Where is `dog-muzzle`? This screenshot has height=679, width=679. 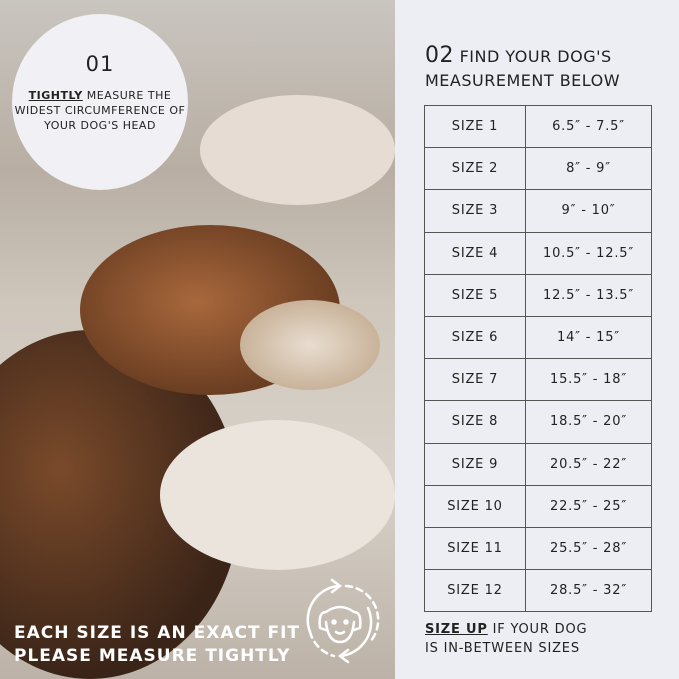
dog-muzzle is located at coordinates (310, 345).